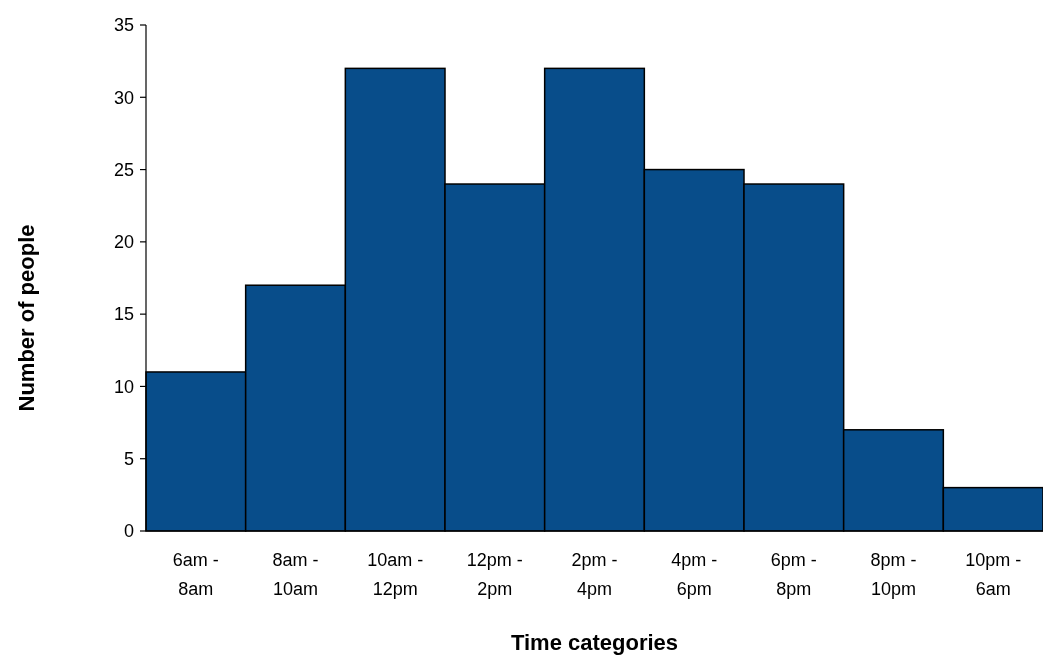  What do you see at coordinates (123, 386) in the screenshot?
I see `y-tick-label: 10` at bounding box center [123, 386].